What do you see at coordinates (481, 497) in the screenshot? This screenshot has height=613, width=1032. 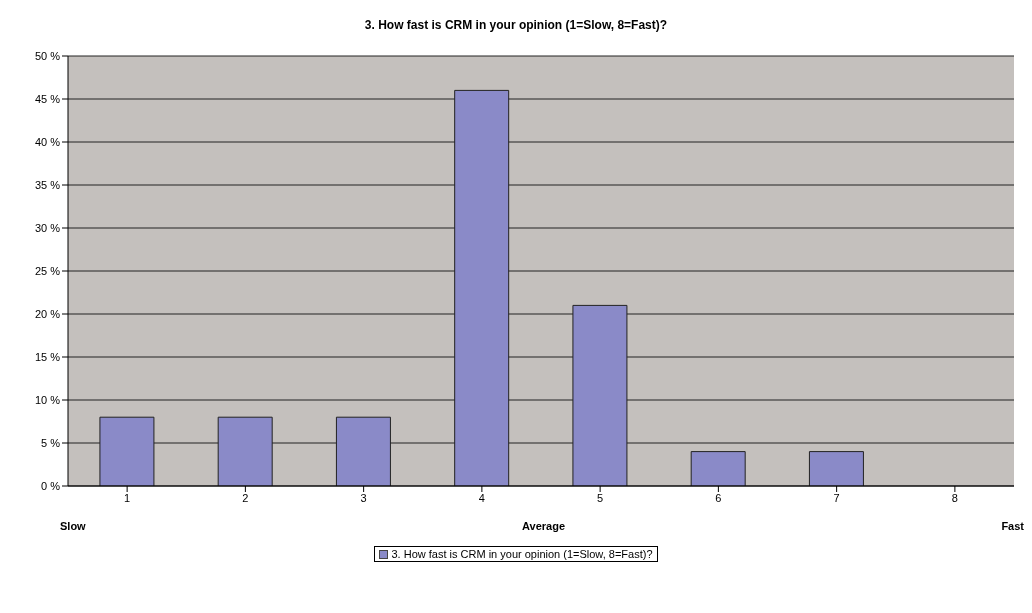 I see `x-tick-label: 4` at bounding box center [481, 497].